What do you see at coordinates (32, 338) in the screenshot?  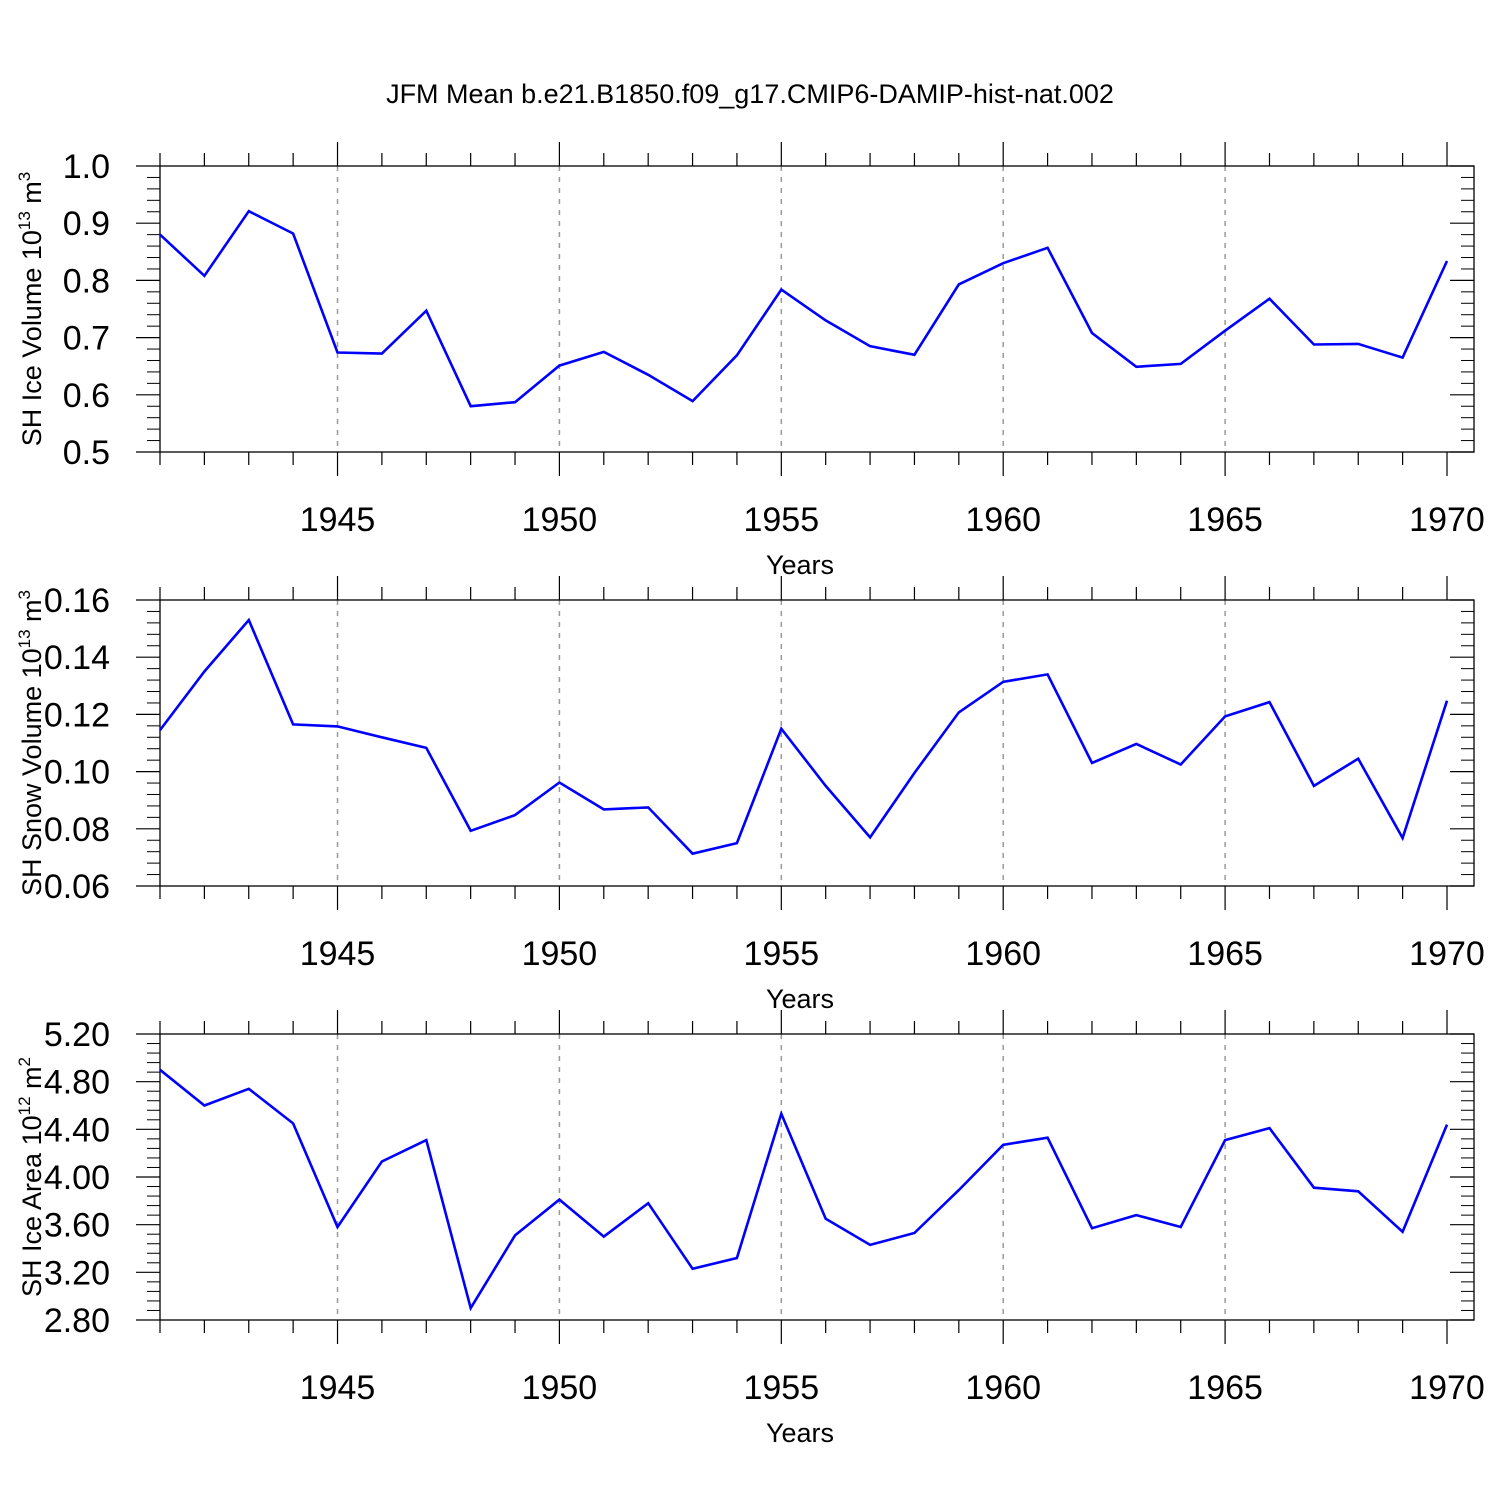 I see `y-axis-label-main: SH Ice Volume 10` at bounding box center [32, 338].